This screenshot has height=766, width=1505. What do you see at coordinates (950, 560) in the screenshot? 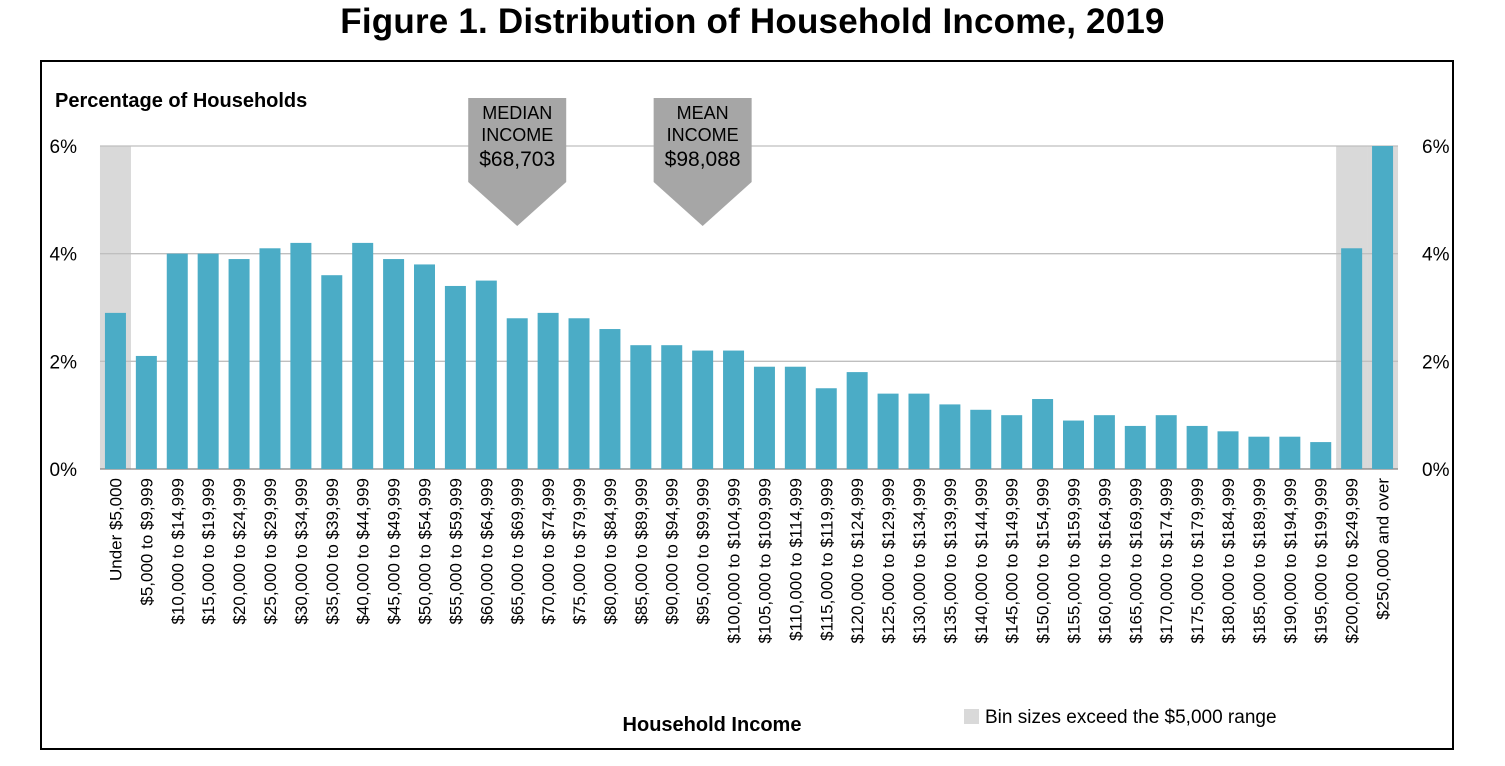
I see `x-tick-label: $135,000 to $139,999` at bounding box center [950, 560].